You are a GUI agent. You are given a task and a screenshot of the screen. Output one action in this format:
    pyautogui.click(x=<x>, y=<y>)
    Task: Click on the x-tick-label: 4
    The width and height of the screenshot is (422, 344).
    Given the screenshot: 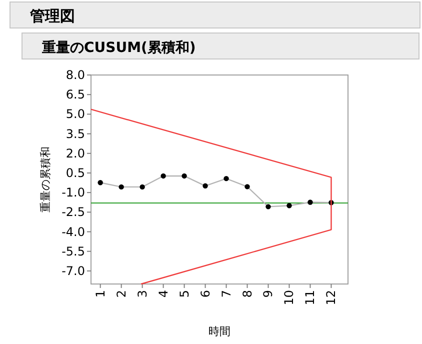 What is the action you would take?
    pyautogui.click(x=163, y=294)
    